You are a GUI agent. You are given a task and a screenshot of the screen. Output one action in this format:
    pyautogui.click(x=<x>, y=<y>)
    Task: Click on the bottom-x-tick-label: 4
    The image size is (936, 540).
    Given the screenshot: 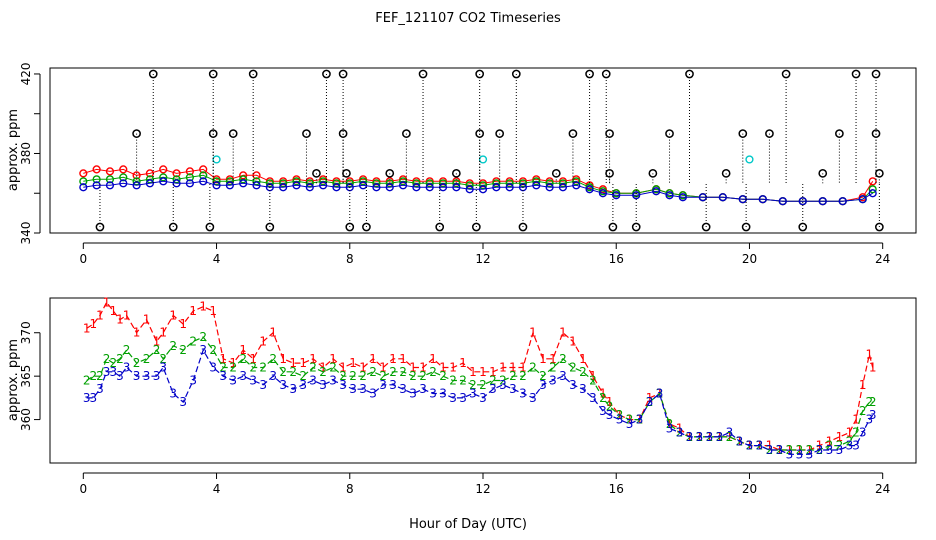 What is the action you would take?
    pyautogui.click(x=217, y=489)
    